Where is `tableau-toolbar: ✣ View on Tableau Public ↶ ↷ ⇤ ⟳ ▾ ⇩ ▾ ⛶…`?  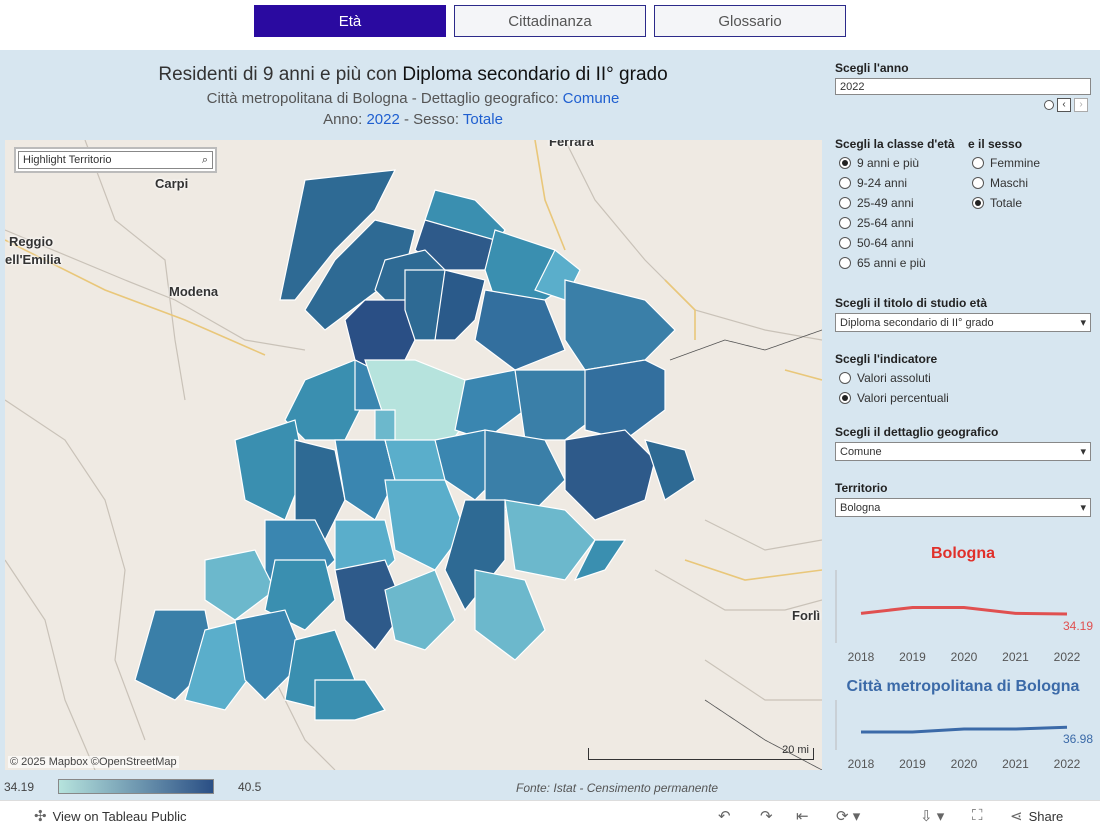 tableau-toolbar: ✣ View on Tableau Public ↶ ↷ ⇤ ⟳ ▾ ⇩ ▾ ⛶… is located at coordinates (550, 813).